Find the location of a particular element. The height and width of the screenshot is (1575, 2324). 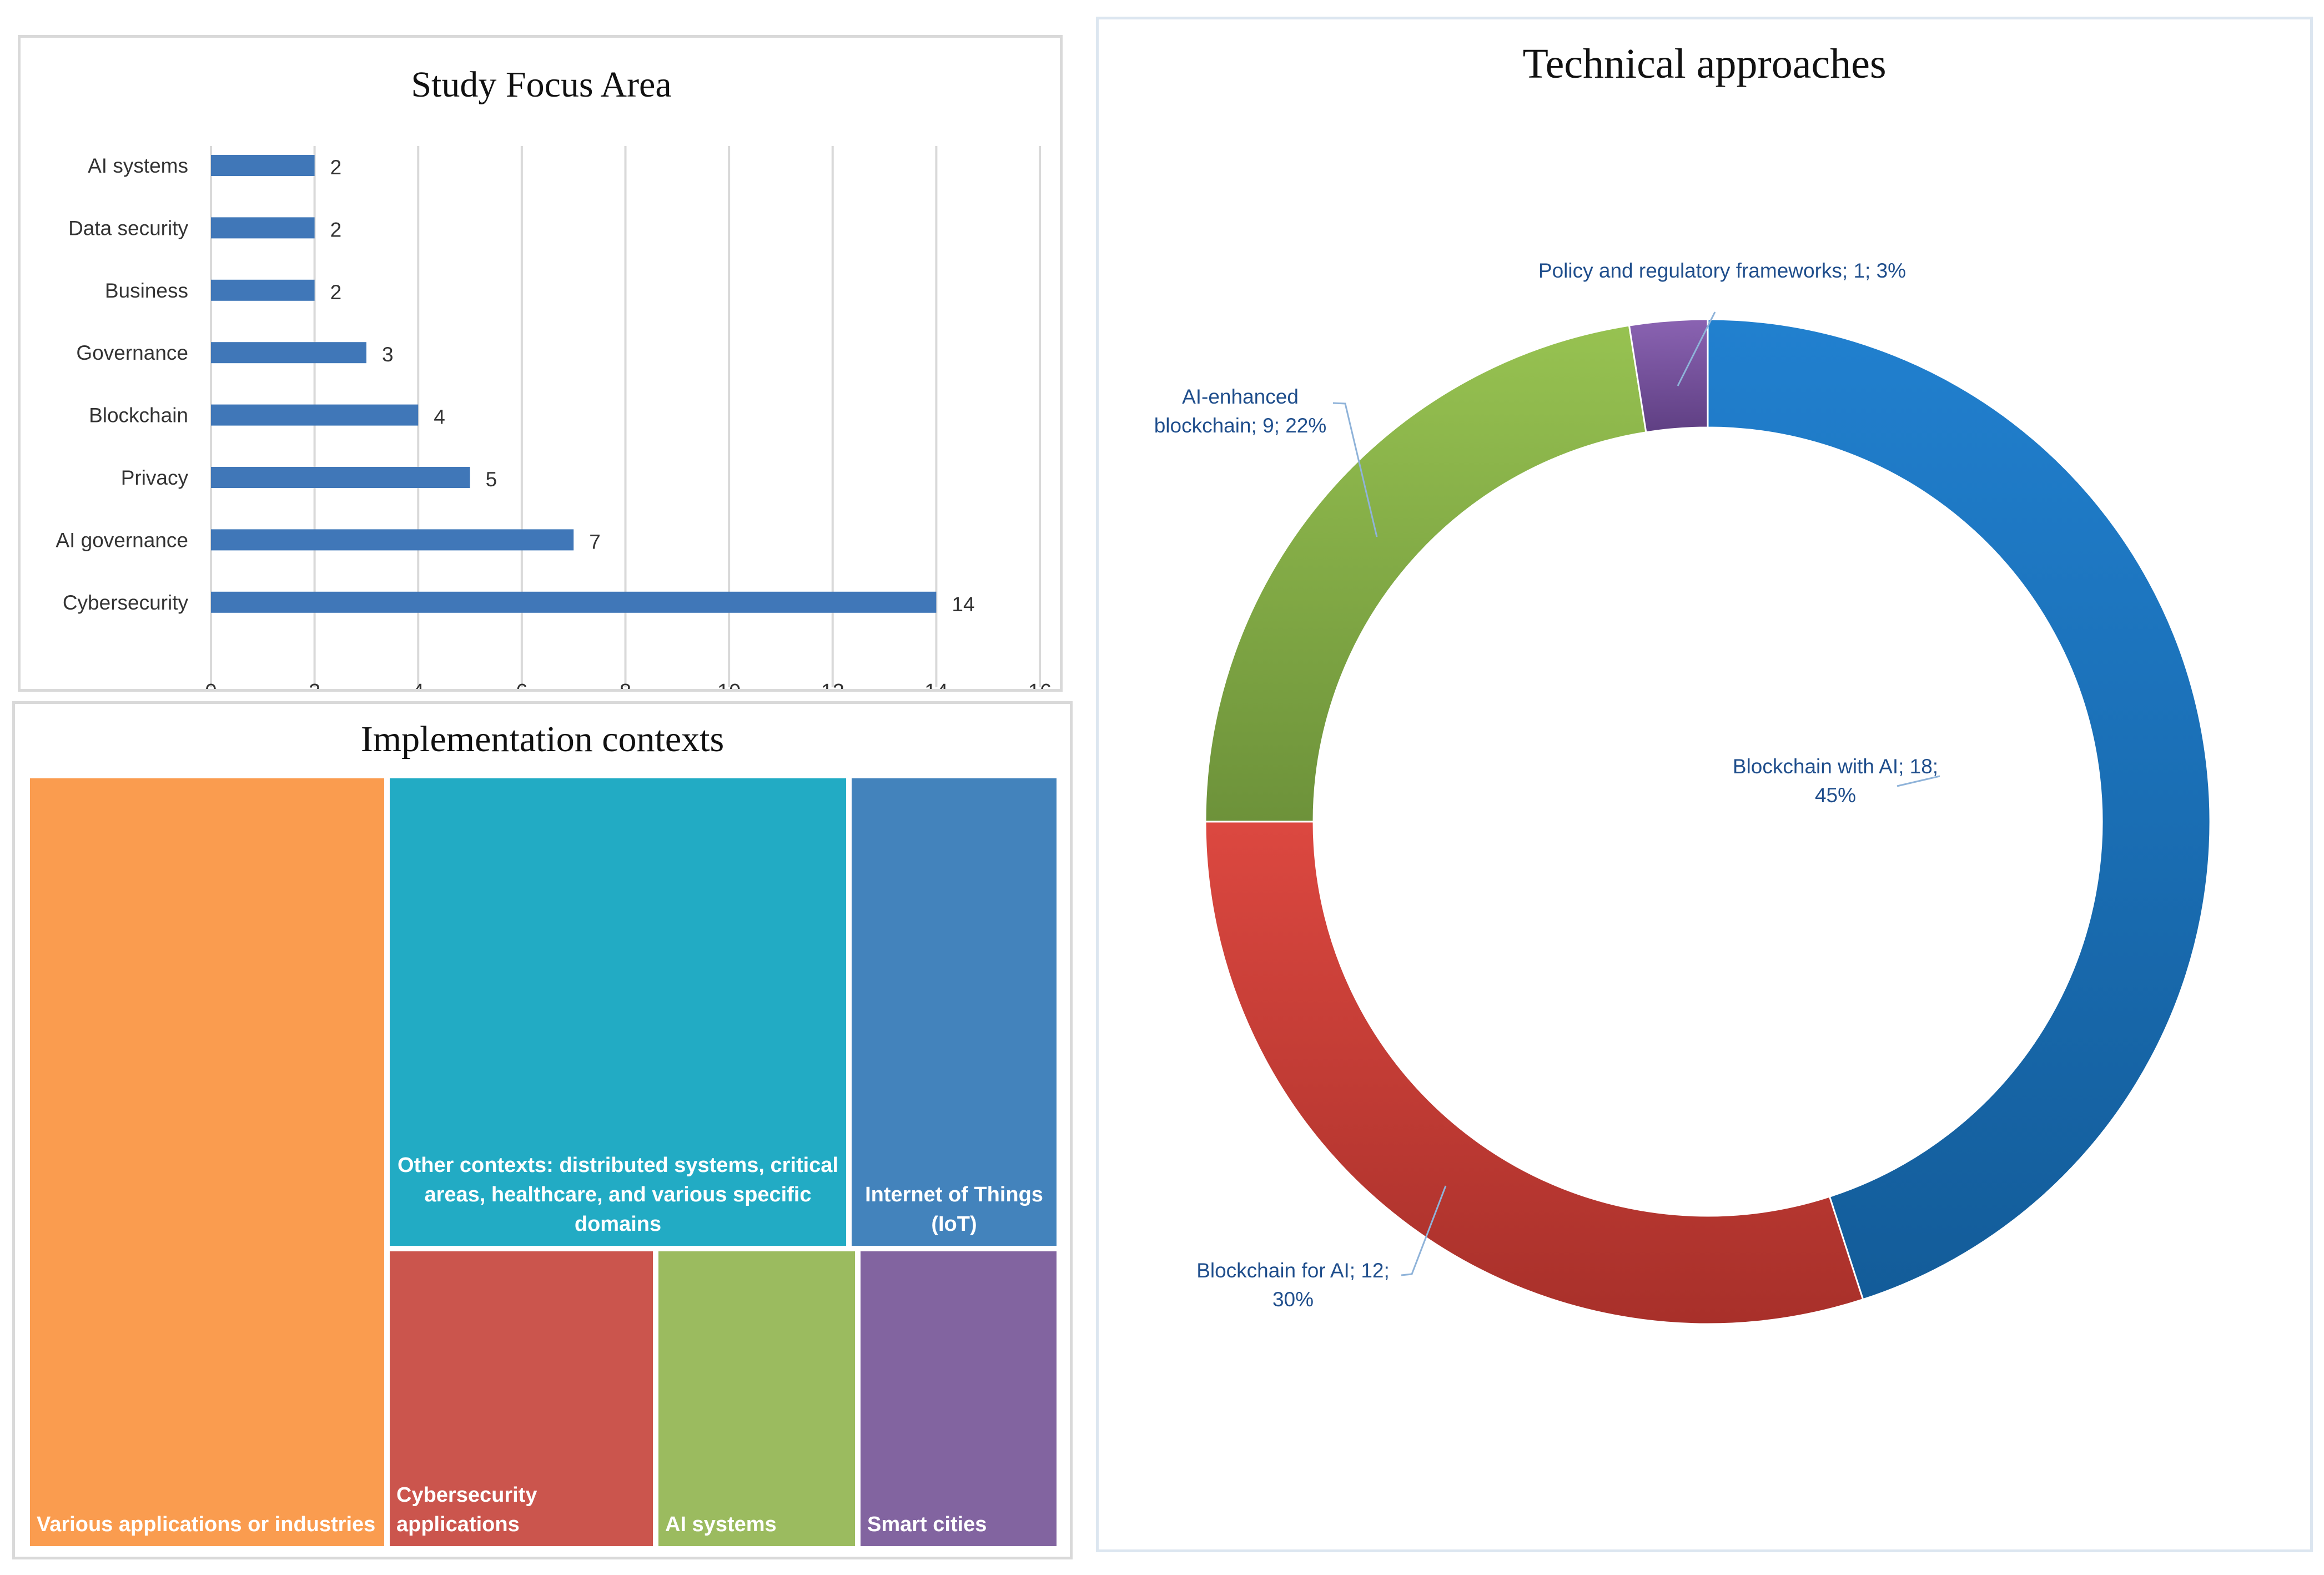

donut-slice-policy-regulatory is located at coordinates (1668, 376).